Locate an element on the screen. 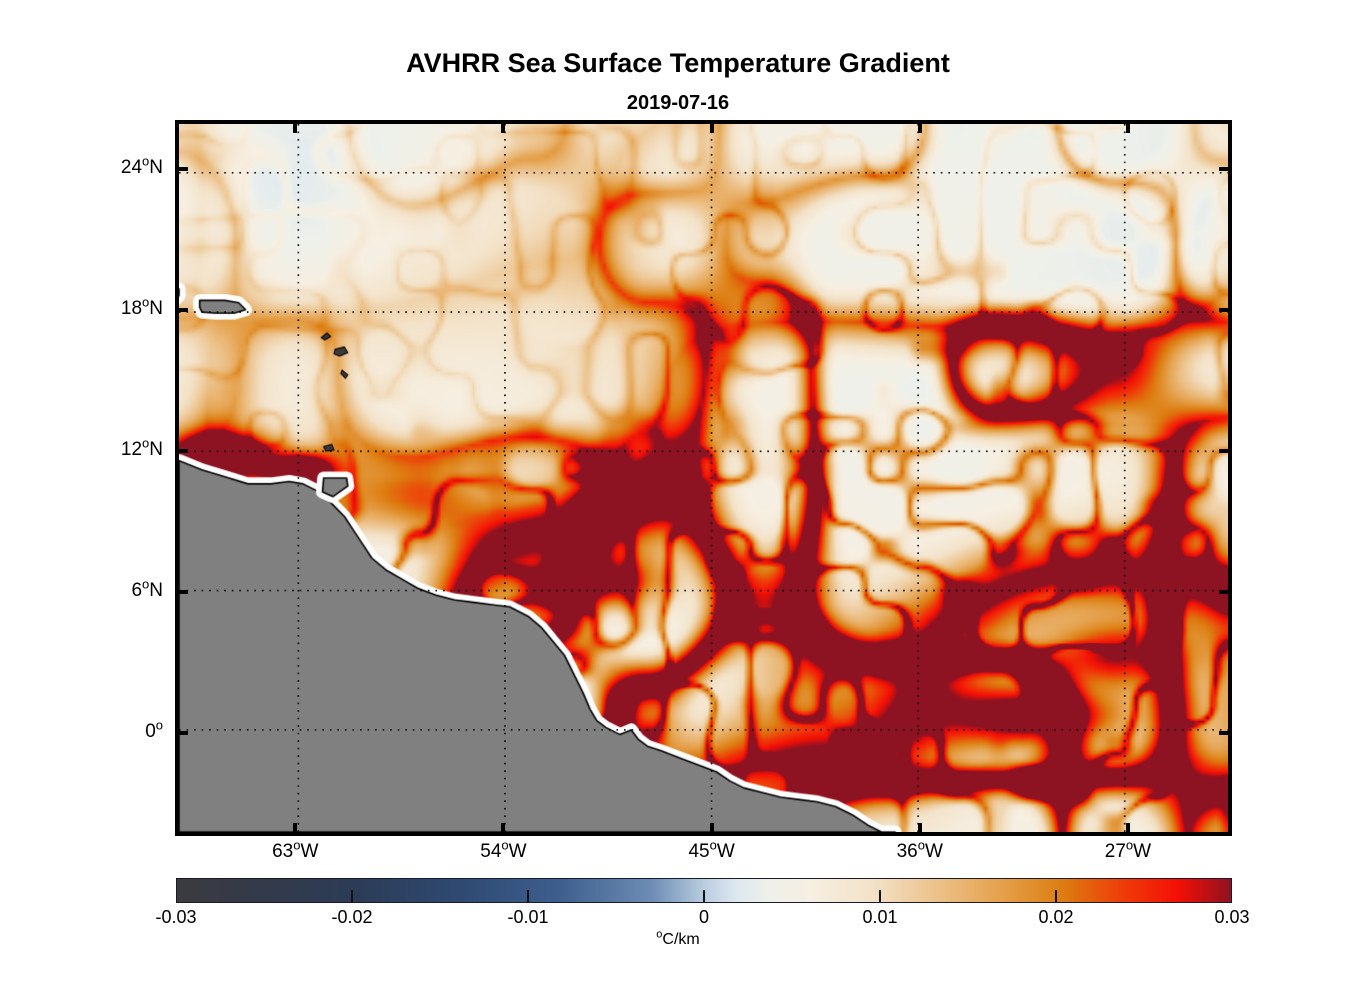 Image resolution: width=1356 pixels, height=1000 pixels. colorbar-tick-label: 0.03 is located at coordinates (1232, 917).